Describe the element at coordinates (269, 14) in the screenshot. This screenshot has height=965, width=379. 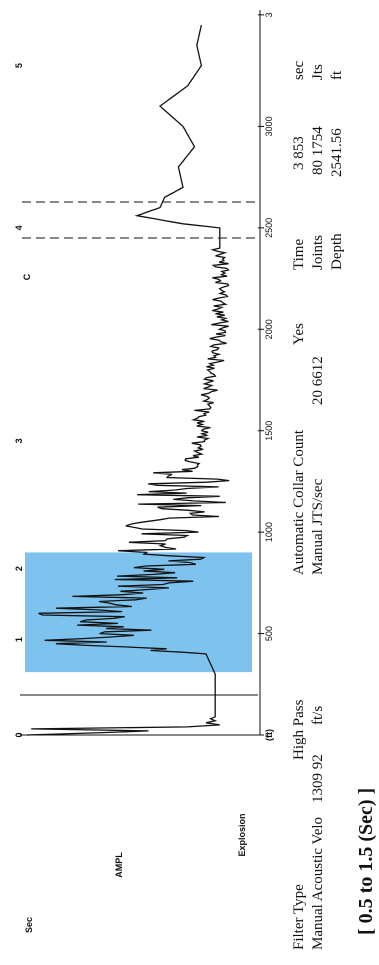
I see `depth-tick-label: 3` at that location.